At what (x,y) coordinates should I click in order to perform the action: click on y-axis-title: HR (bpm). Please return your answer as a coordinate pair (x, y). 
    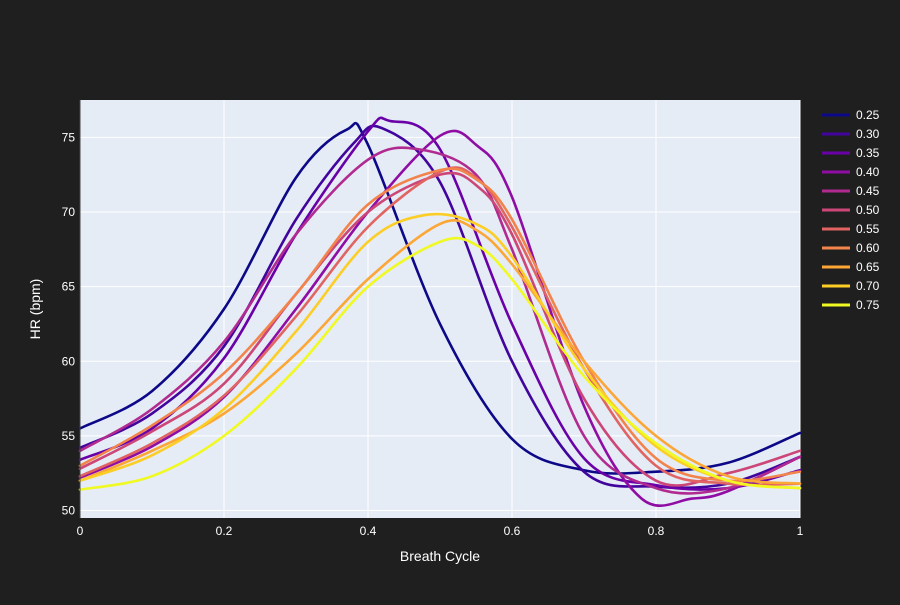
    Looking at the image, I should click on (35, 309).